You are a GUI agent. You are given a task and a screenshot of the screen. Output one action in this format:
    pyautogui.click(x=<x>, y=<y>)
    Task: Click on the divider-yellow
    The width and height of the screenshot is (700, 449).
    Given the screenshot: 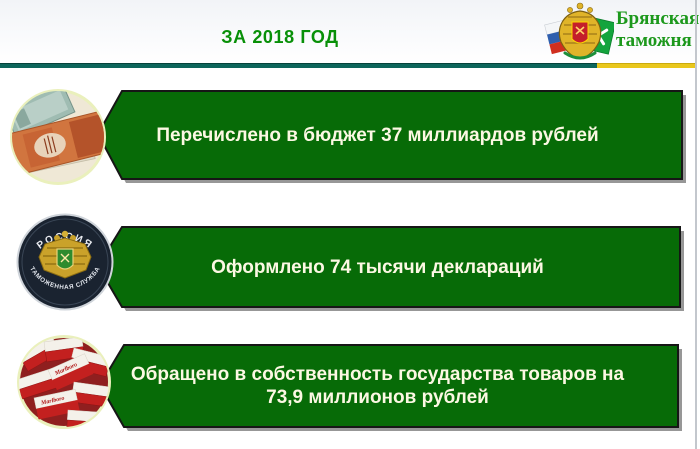 What is the action you would take?
    pyautogui.click(x=646, y=65)
    